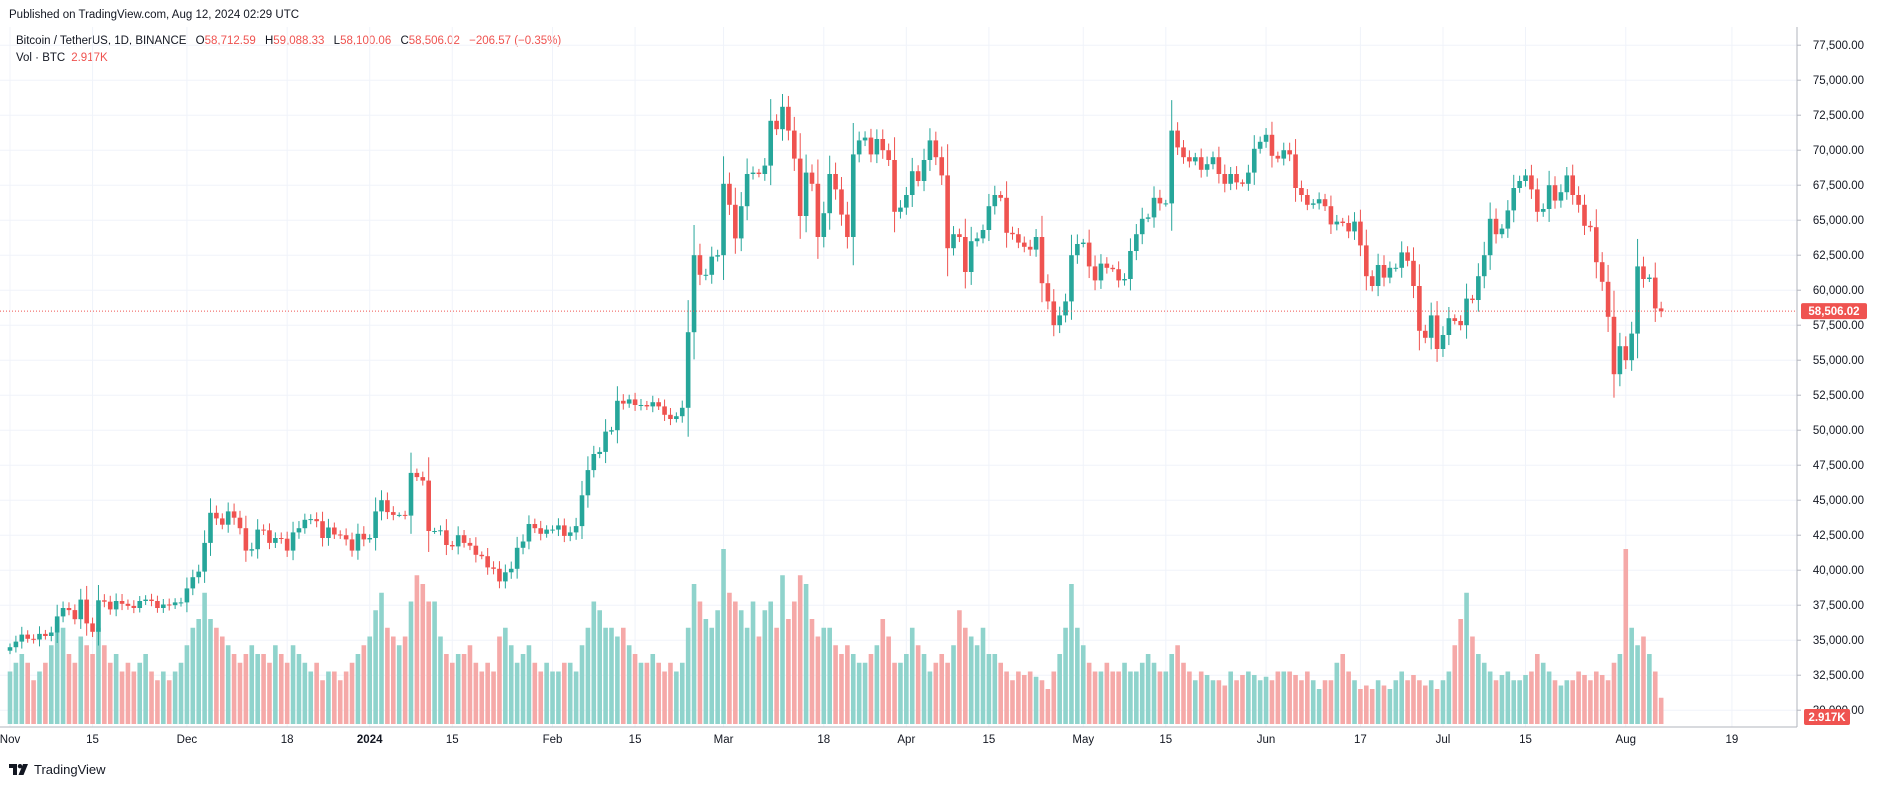  Describe the element at coordinates (1838, 326) in the screenshot. I see `price-tick-label: 57,500.00` at that location.